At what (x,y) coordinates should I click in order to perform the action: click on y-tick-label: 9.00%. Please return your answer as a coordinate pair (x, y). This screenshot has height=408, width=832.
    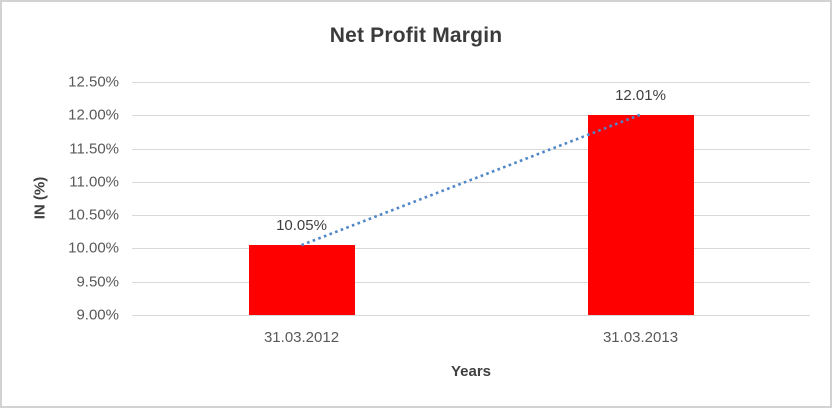
    Looking at the image, I should click on (97, 315).